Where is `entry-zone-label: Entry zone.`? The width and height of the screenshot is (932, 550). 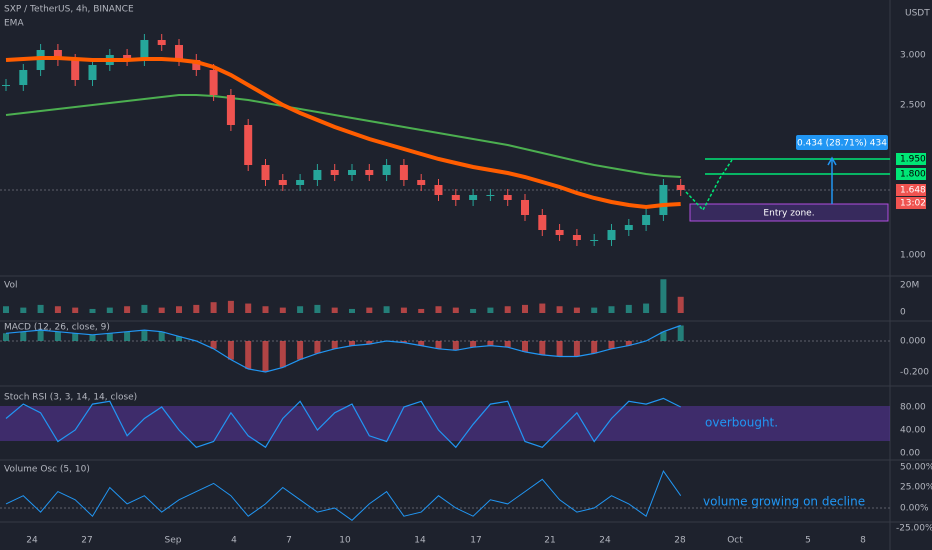
entry-zone-label: Entry zone. is located at coordinates (788, 214).